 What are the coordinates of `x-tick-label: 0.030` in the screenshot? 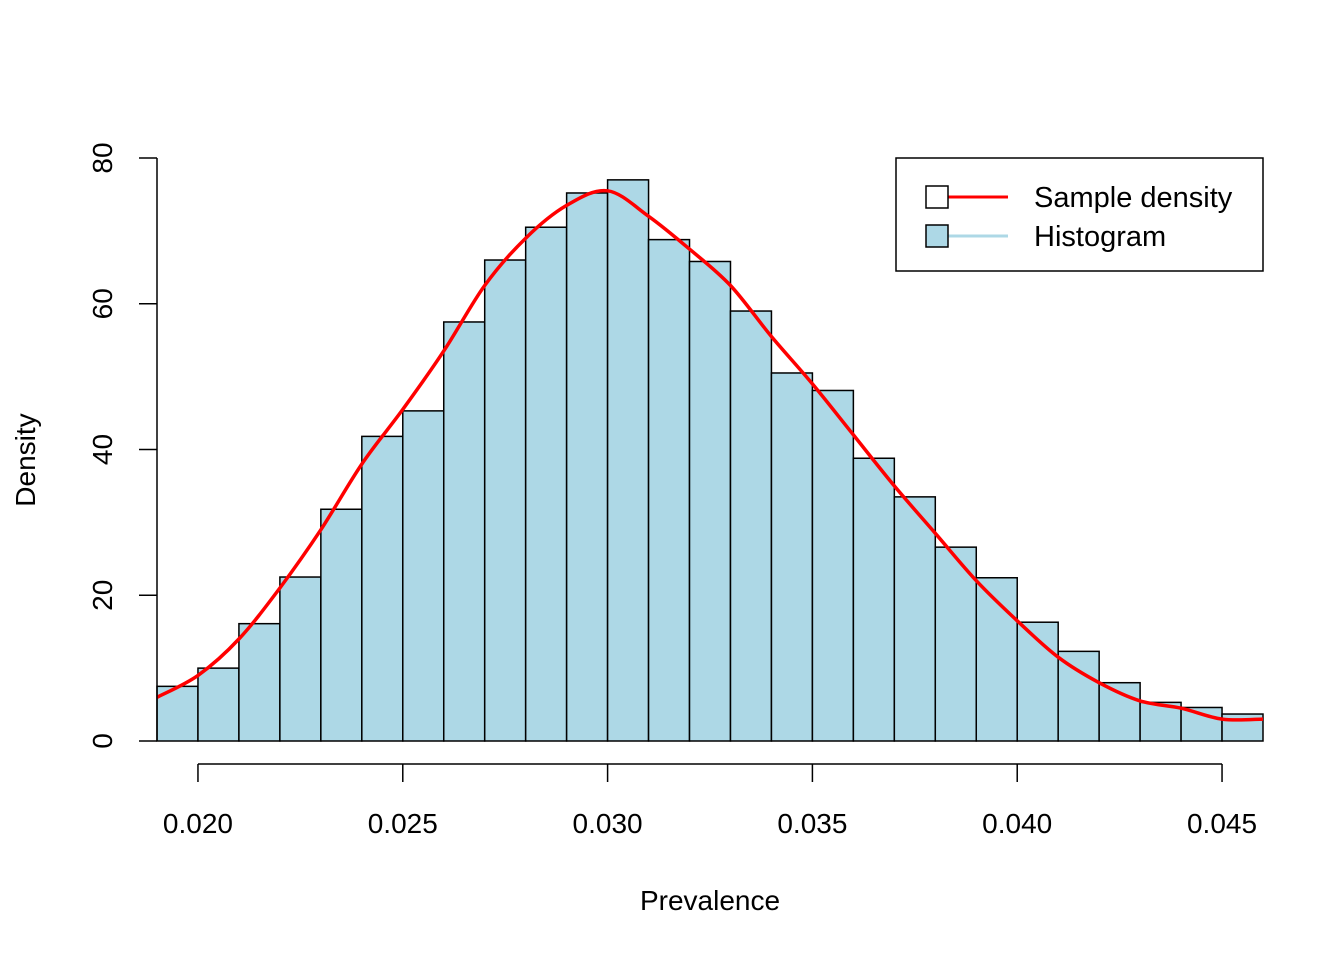 It's located at (608, 823).